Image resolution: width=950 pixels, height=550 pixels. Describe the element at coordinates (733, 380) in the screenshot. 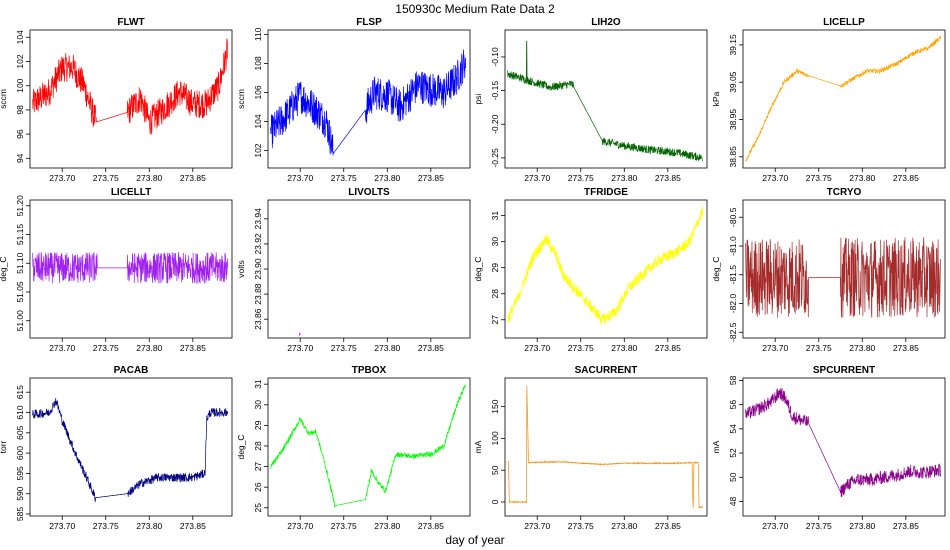

I see `y-tick-label: 58` at that location.